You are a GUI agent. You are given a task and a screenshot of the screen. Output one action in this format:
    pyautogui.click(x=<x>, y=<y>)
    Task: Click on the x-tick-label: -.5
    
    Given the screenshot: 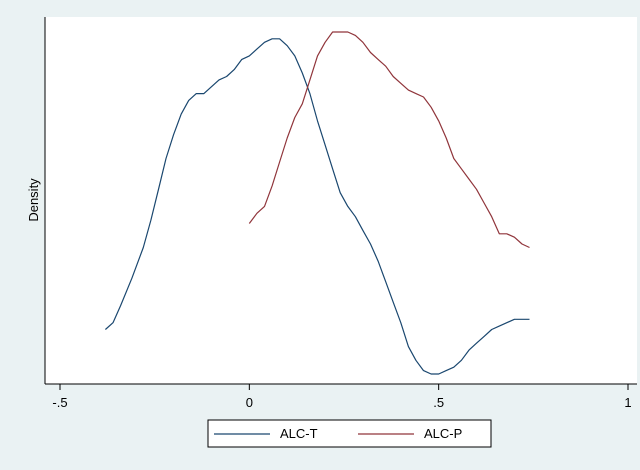 What is the action you would take?
    pyautogui.click(x=59, y=402)
    